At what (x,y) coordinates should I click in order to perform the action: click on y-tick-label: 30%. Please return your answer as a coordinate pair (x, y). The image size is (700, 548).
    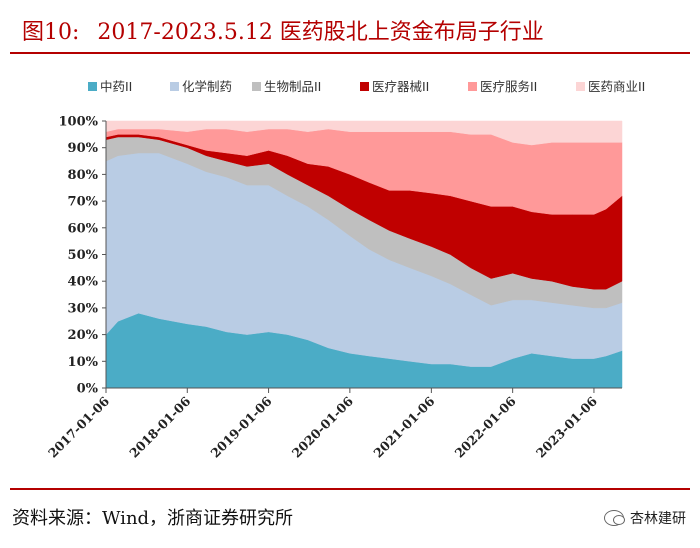
    Looking at the image, I should click on (83, 308).